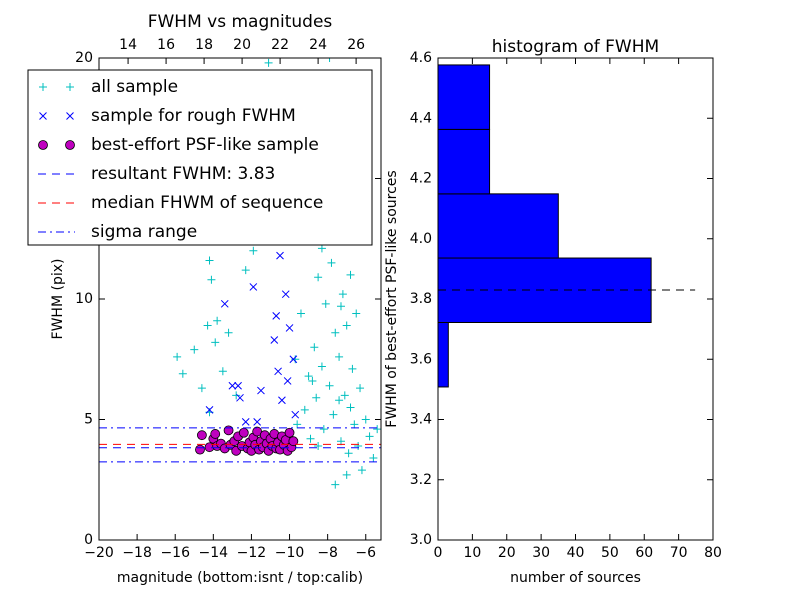  I want to click on y-axis-label: FWHM of best-effort PSF-like sources, so click(392, 298).